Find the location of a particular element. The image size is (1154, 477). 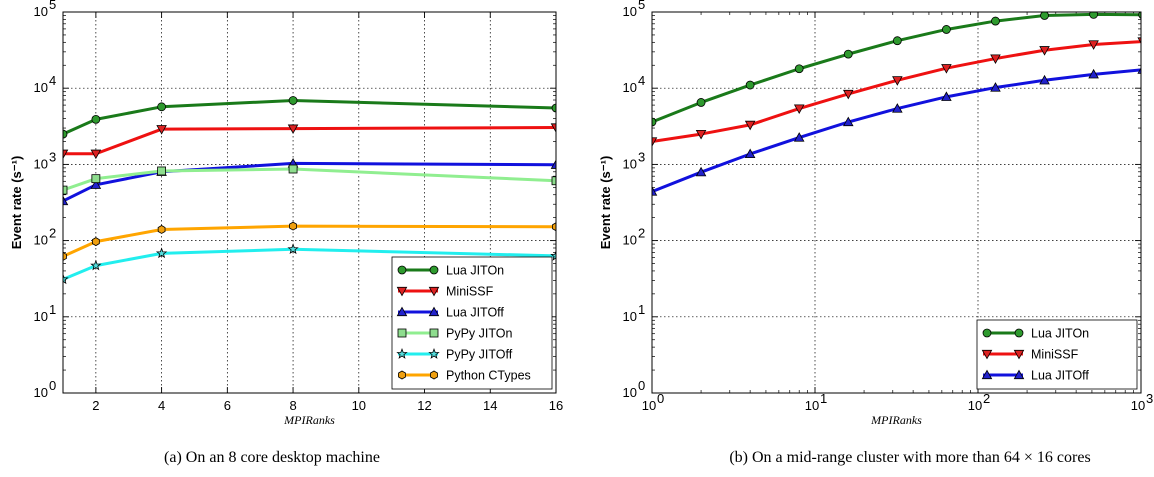

y-tick-exponent: 2 is located at coordinates (52, 233).